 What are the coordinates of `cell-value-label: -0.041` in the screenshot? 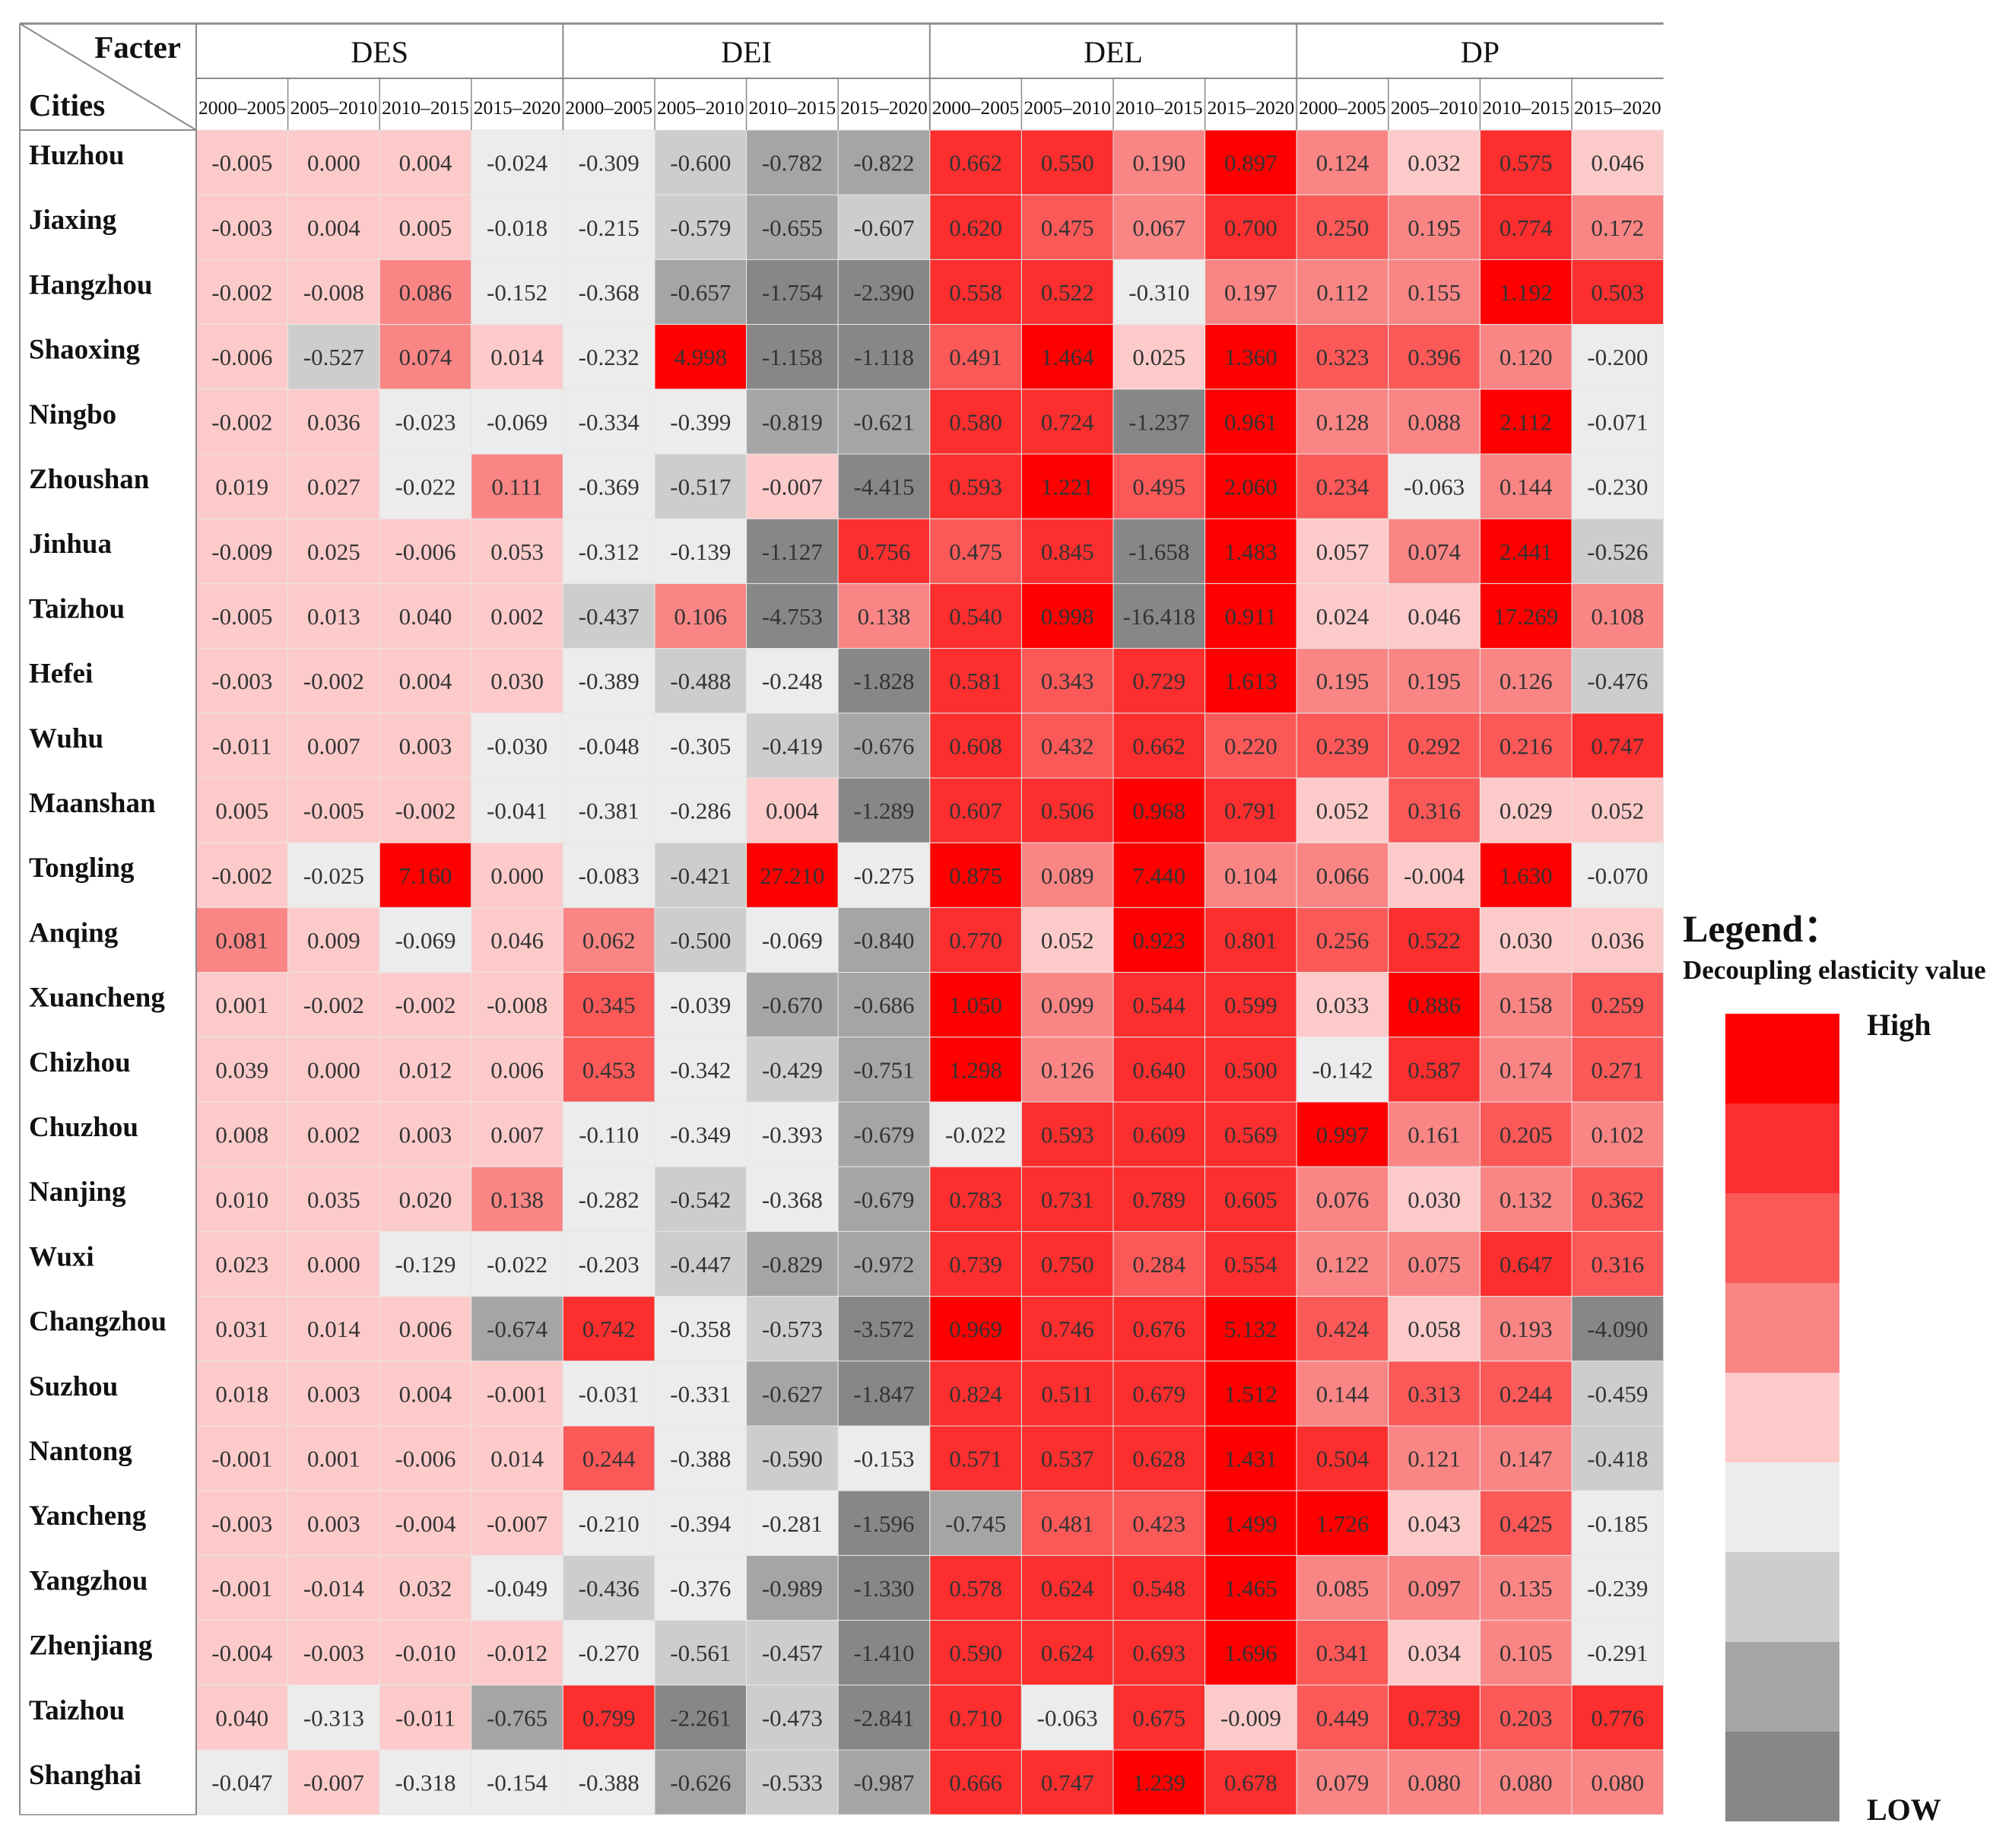 It's located at (517, 811).